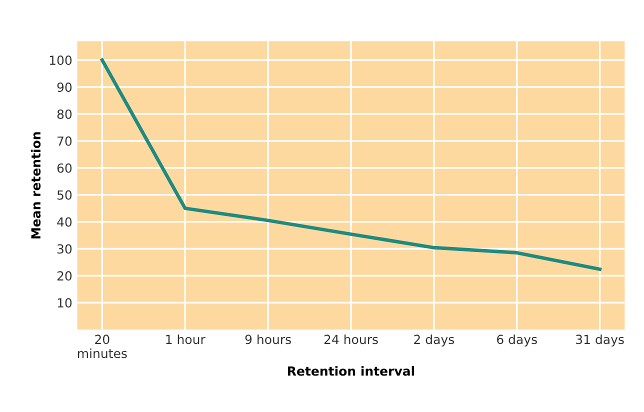 This screenshot has width=644, height=412. I want to click on x-tick-label: 2 days, so click(434, 340).